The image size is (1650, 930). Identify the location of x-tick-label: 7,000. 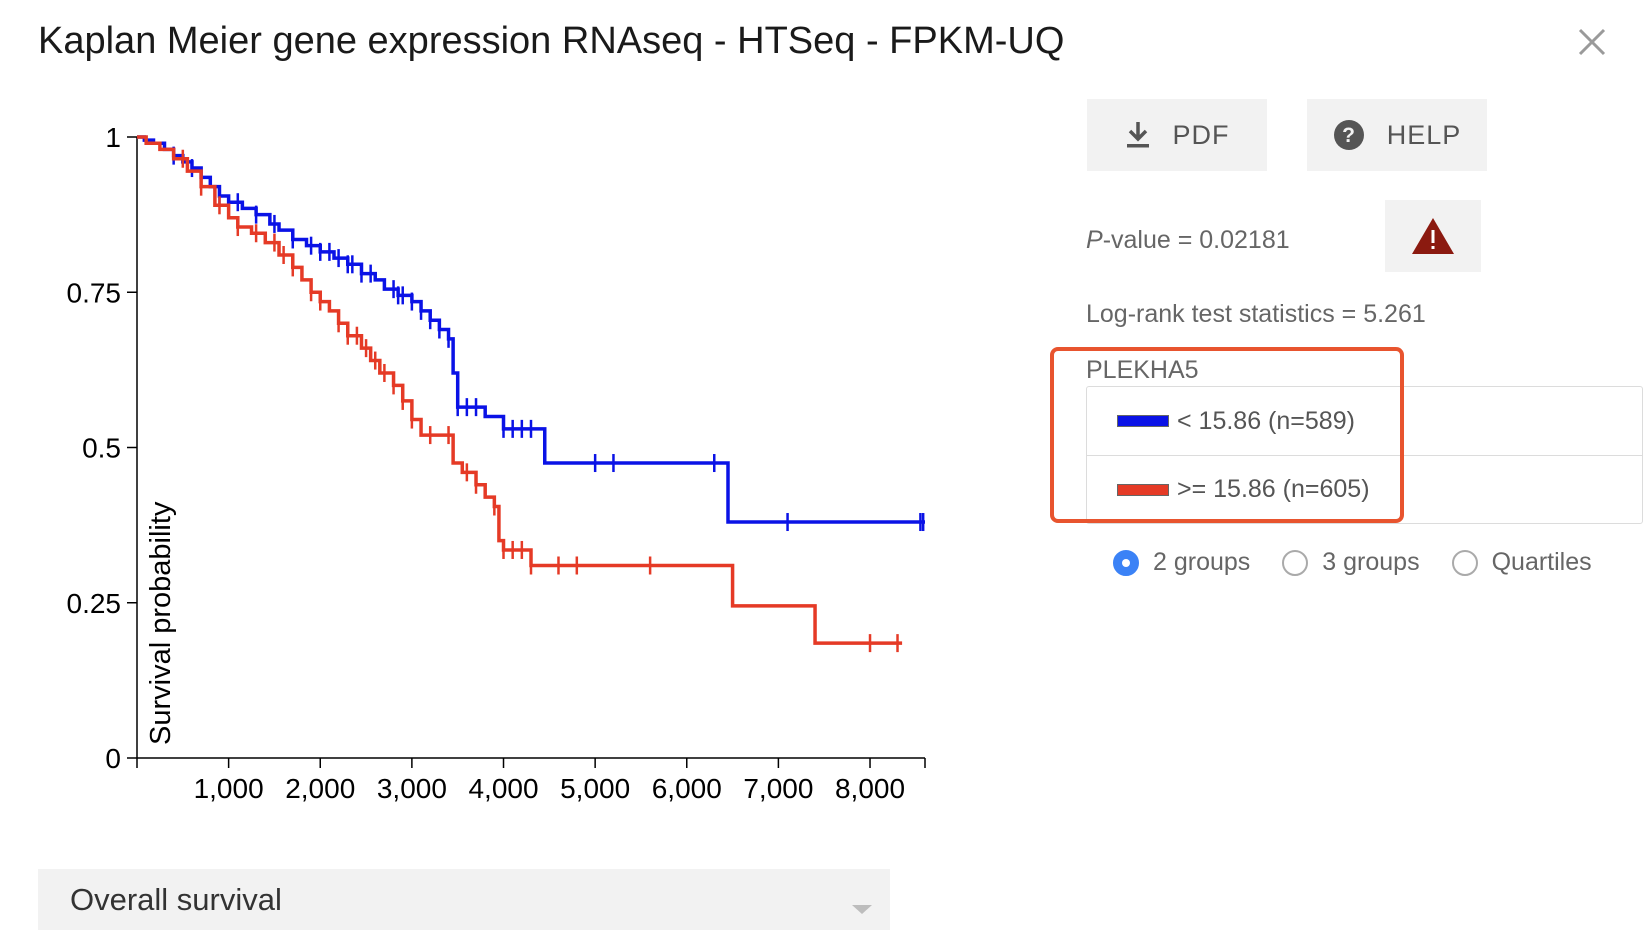
(778, 788).